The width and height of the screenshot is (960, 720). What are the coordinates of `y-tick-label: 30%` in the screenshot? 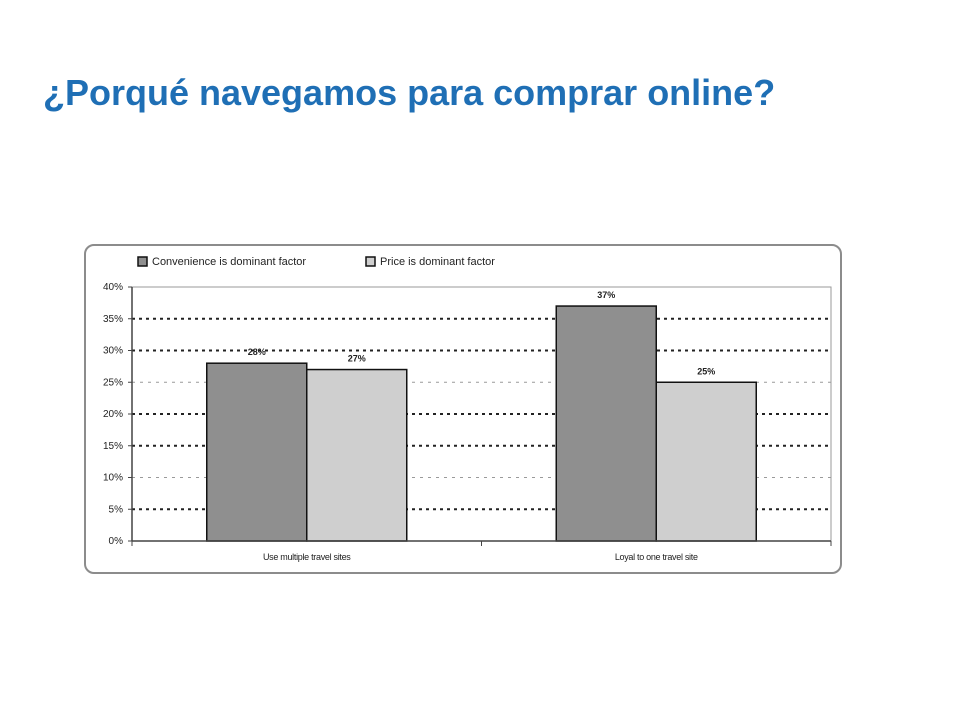 It's located at (113, 351).